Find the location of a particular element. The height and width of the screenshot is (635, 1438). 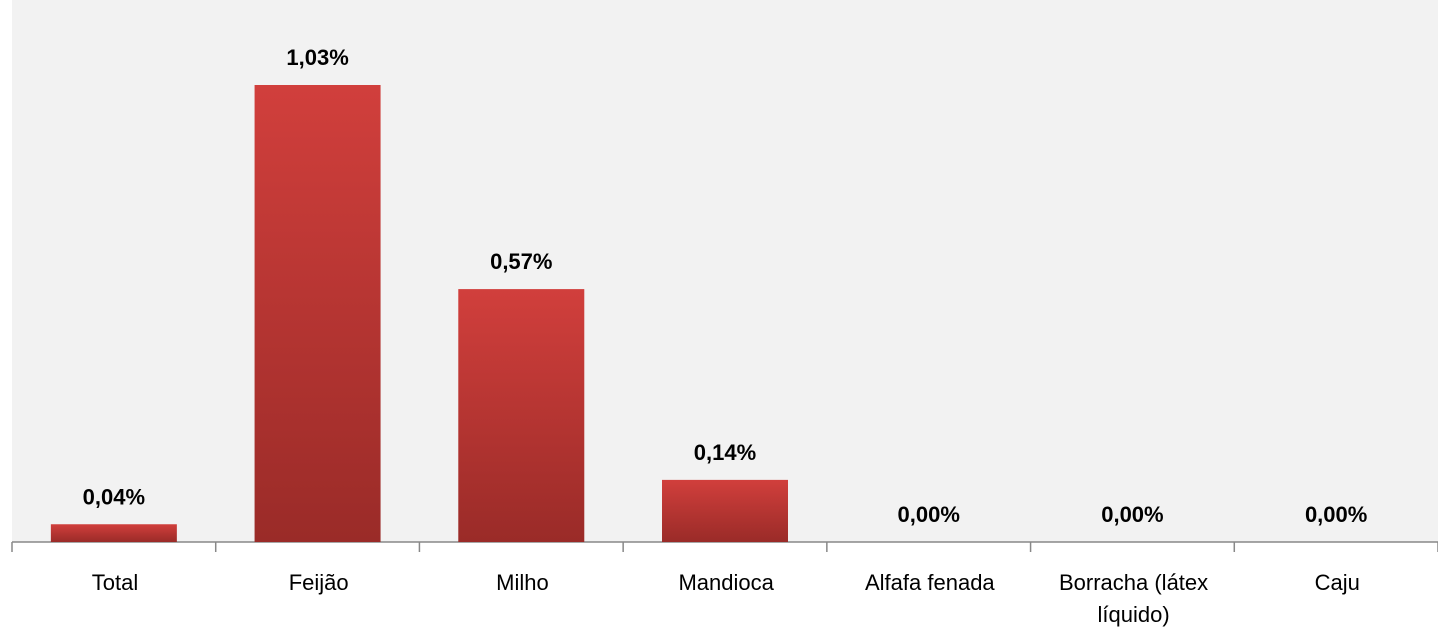

x-tick-label: Caju is located at coordinates (1337, 582).